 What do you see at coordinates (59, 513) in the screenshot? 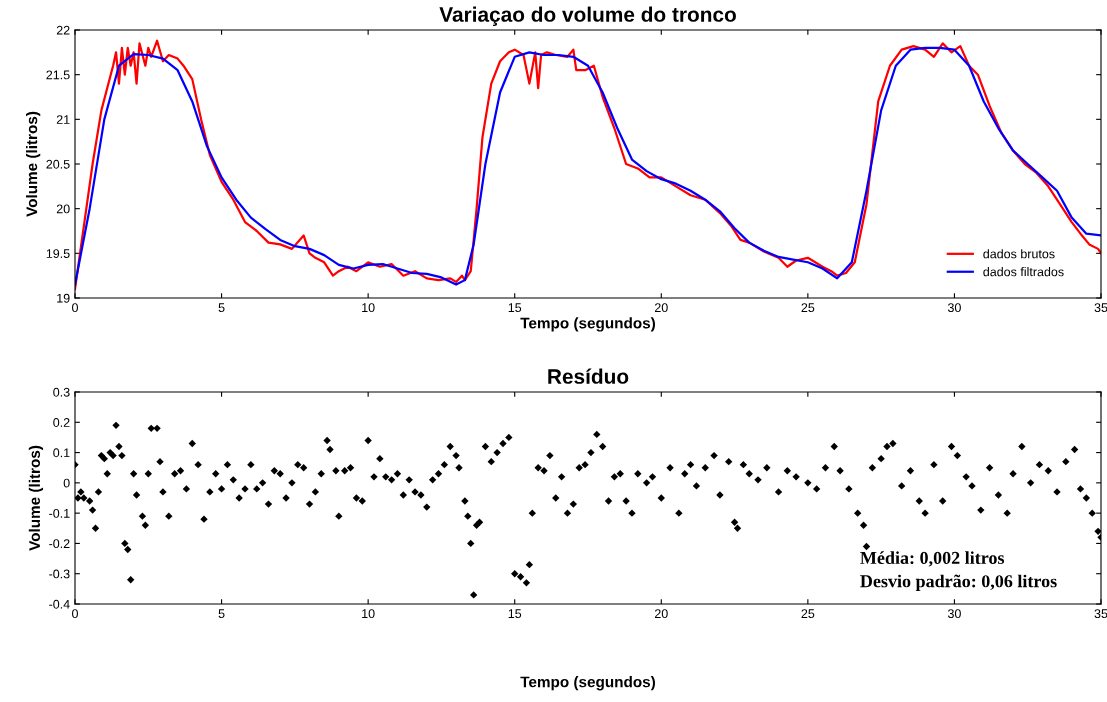
I see `y-tick-label: -0.1` at bounding box center [59, 513].